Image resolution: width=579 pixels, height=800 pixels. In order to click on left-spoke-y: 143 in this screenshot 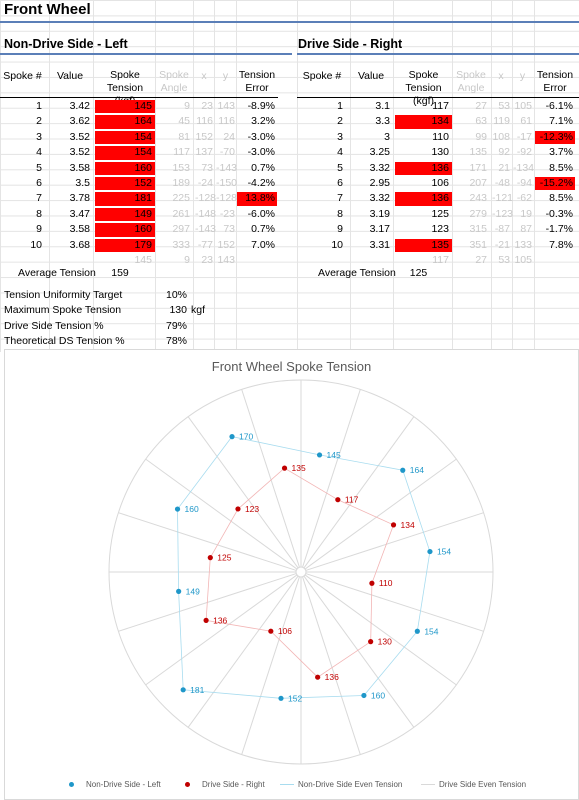, I will do `click(226, 106)`.